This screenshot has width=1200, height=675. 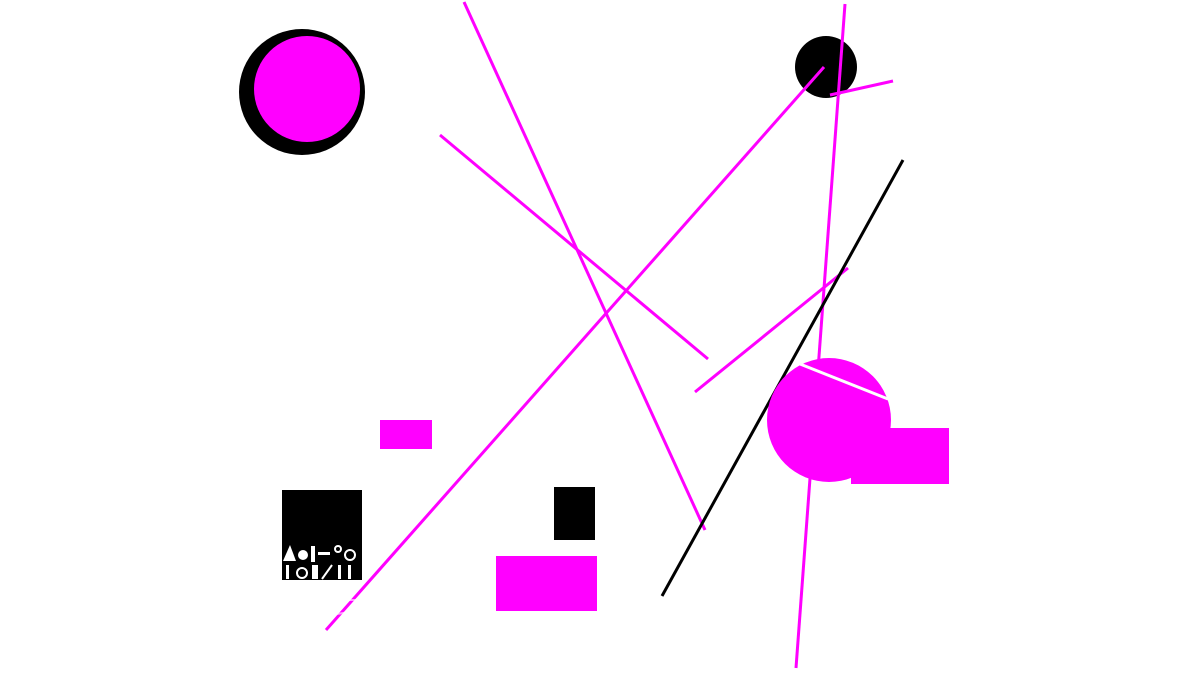 I want to click on magenta-rect-small, so click(x=406, y=434).